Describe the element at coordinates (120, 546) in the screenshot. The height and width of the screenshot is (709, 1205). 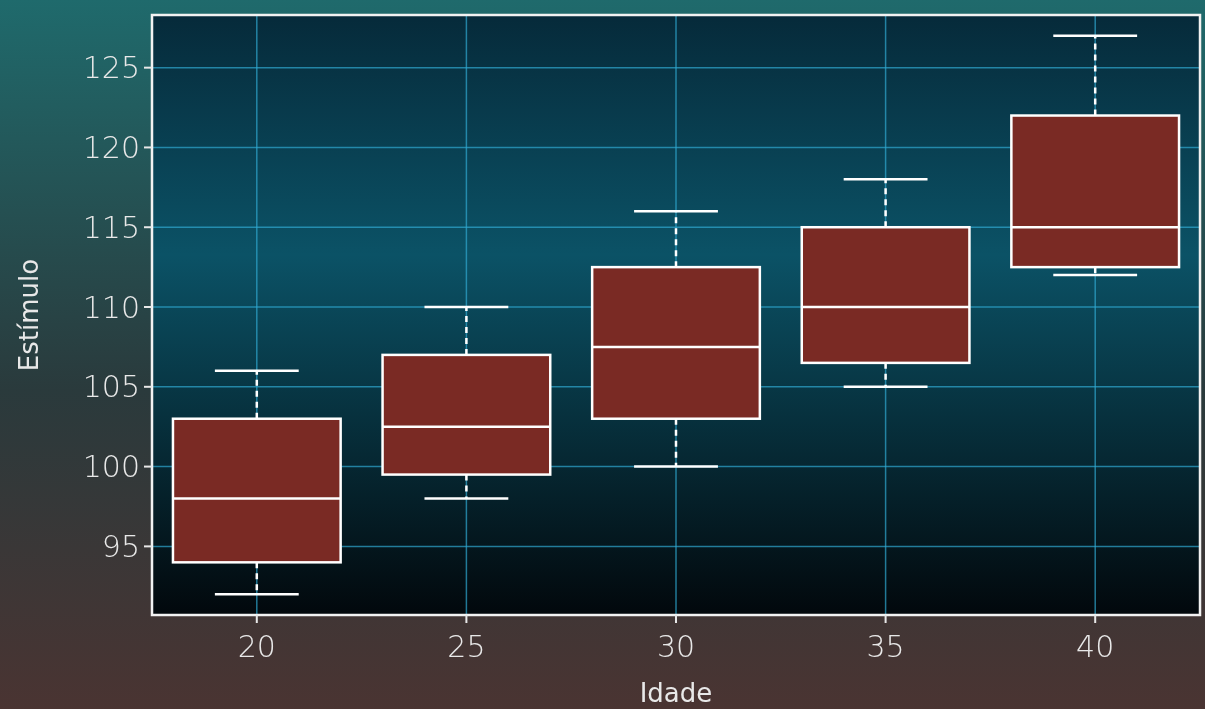
I see `y-tick-label: 95` at that location.